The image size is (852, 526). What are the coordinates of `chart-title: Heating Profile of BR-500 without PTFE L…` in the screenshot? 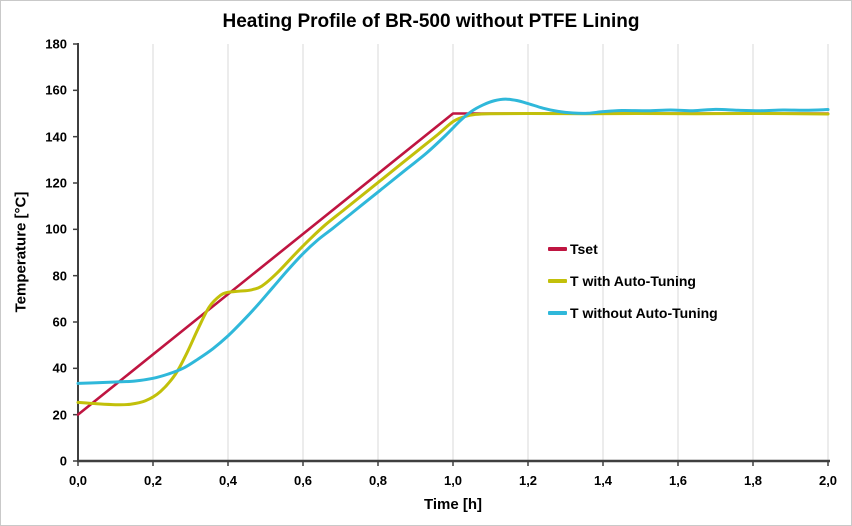 It's located at (431, 21).